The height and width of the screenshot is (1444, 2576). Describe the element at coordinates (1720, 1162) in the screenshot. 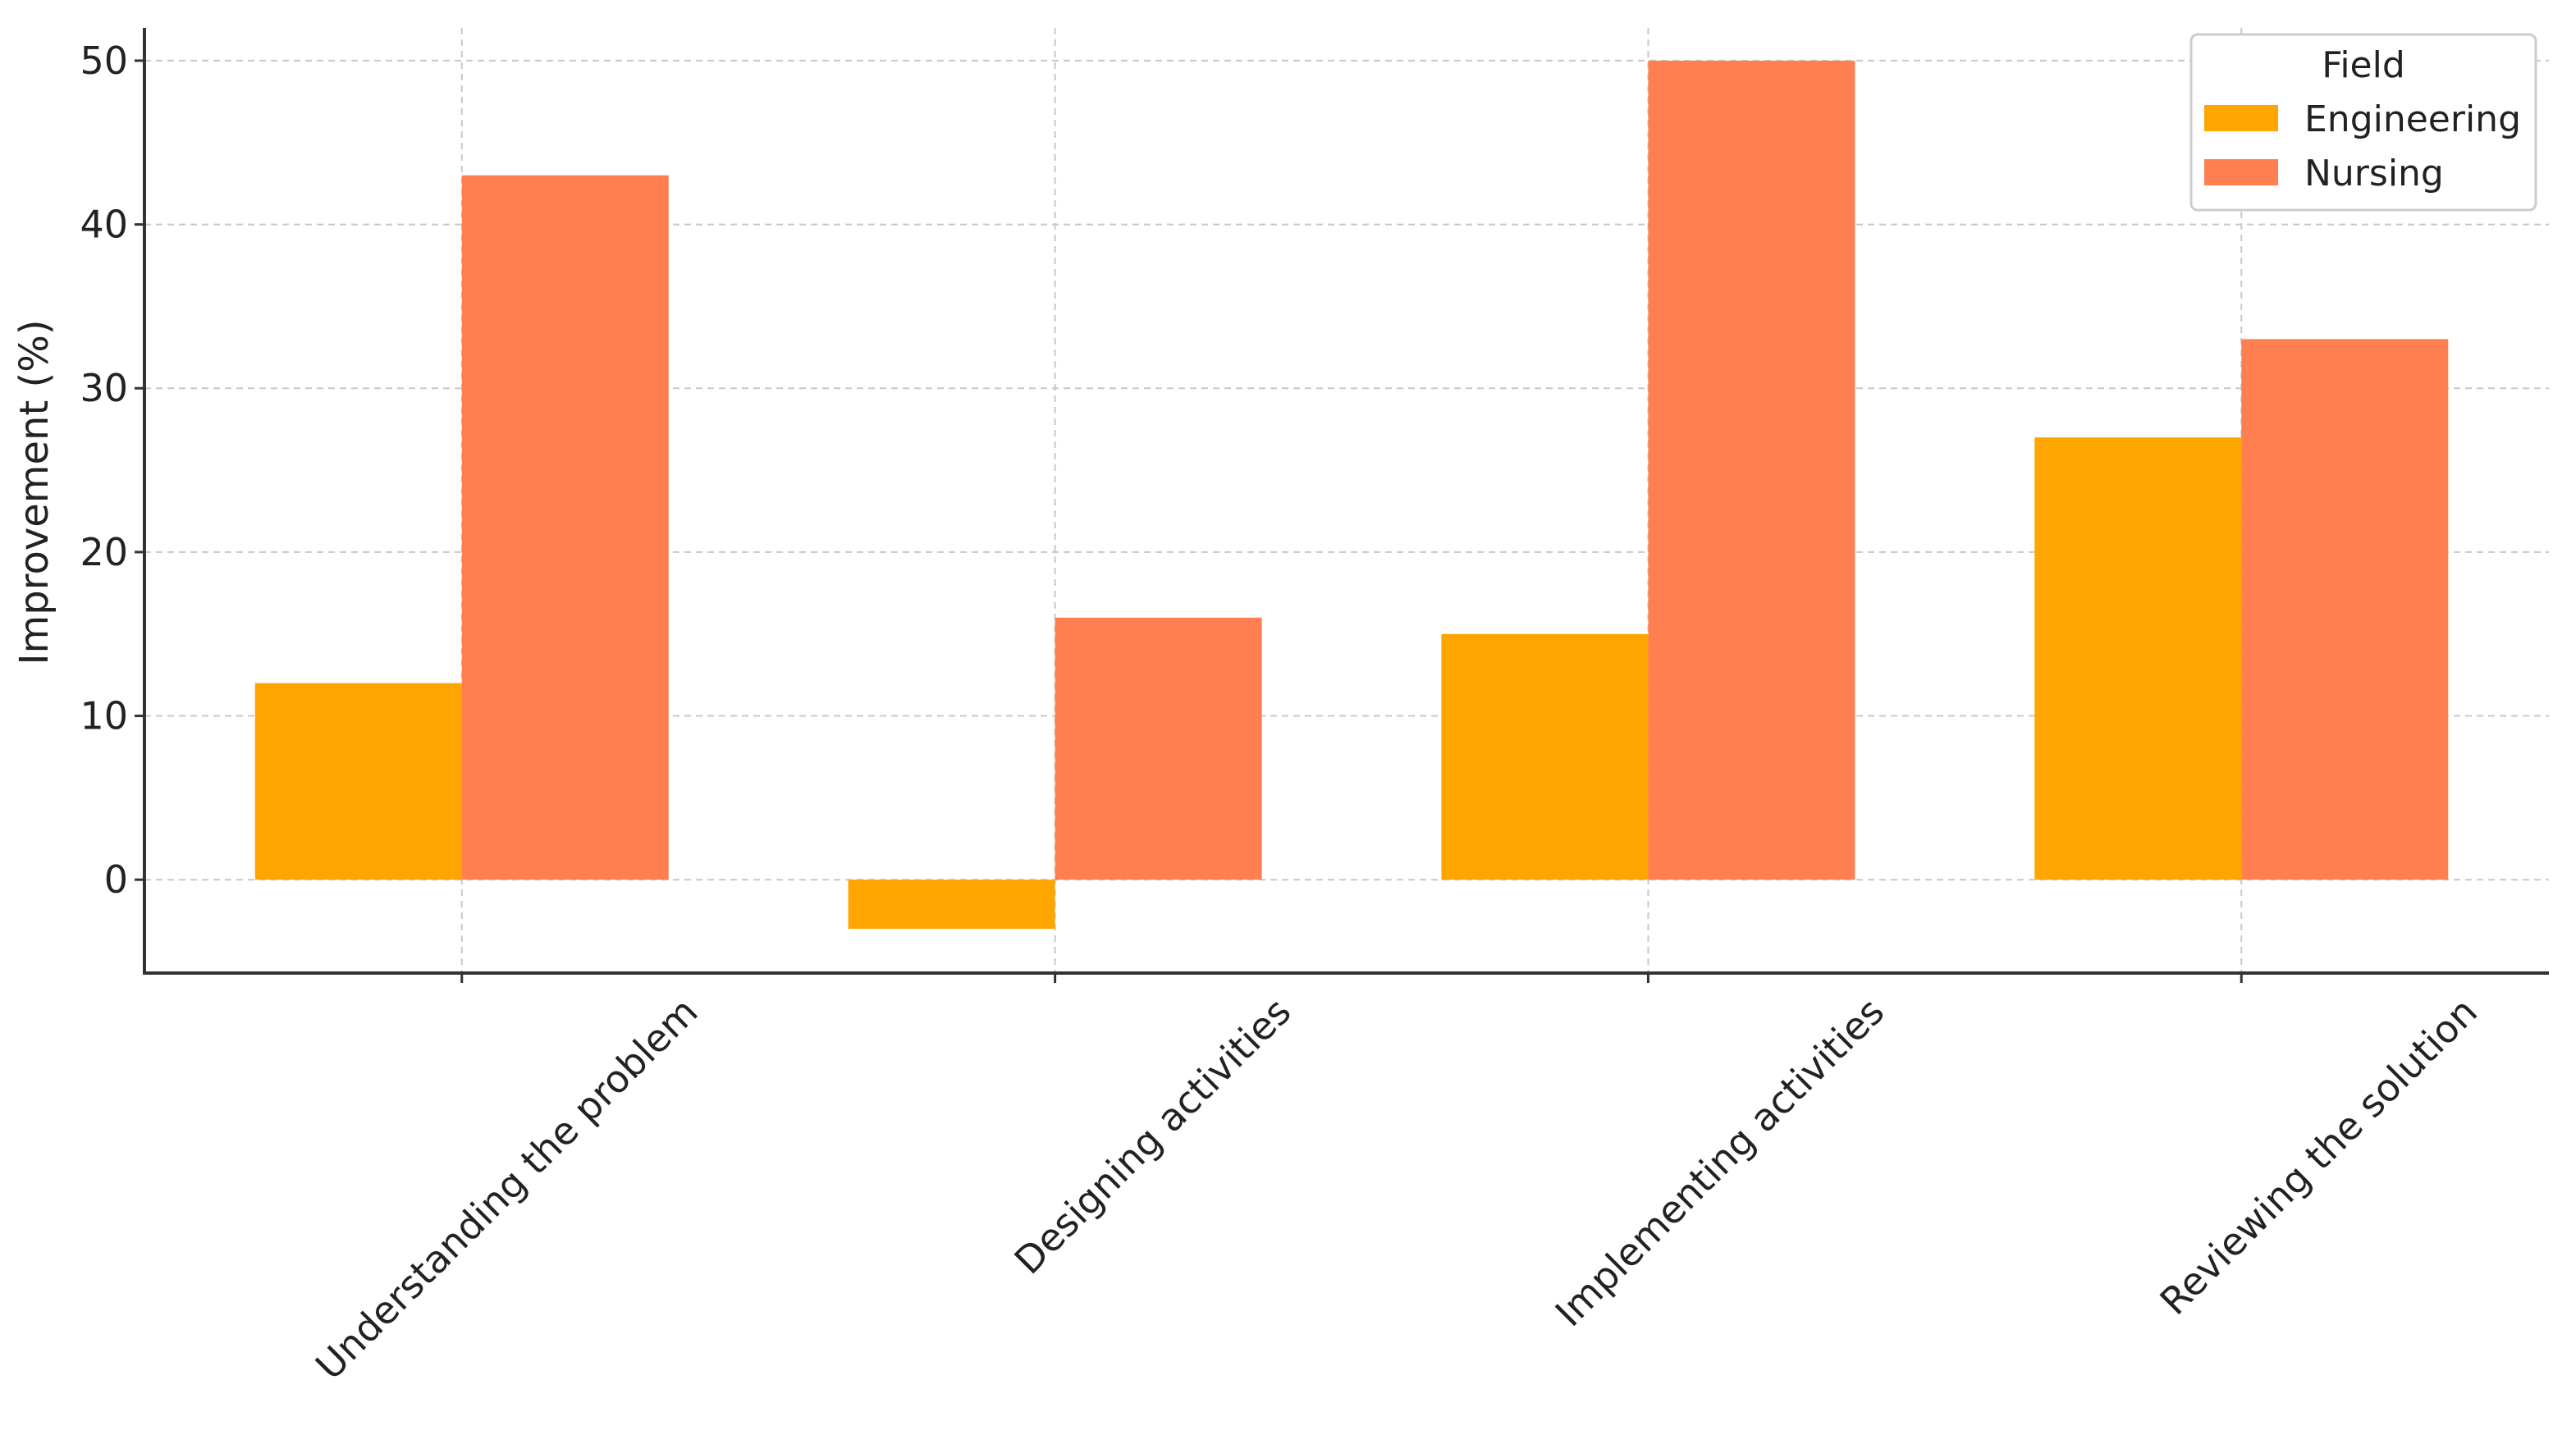

I see `x-tick-label: Implementing activities` at that location.